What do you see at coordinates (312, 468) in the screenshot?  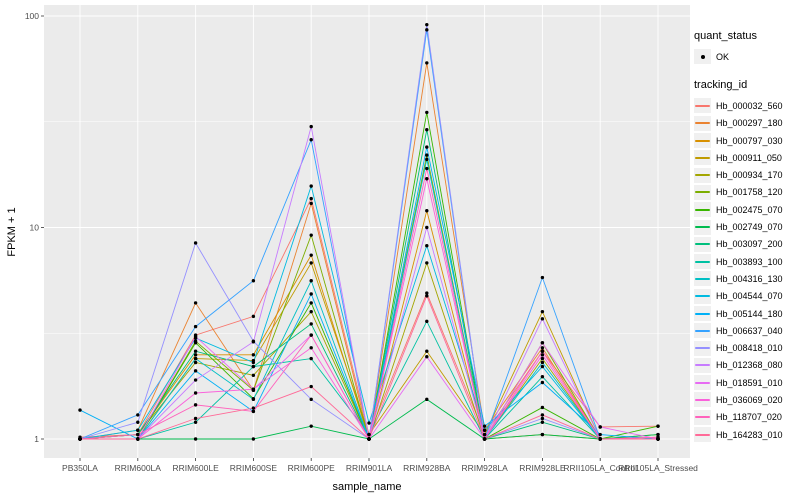 I see `x-tick-label: RRIM600PE` at bounding box center [312, 468].